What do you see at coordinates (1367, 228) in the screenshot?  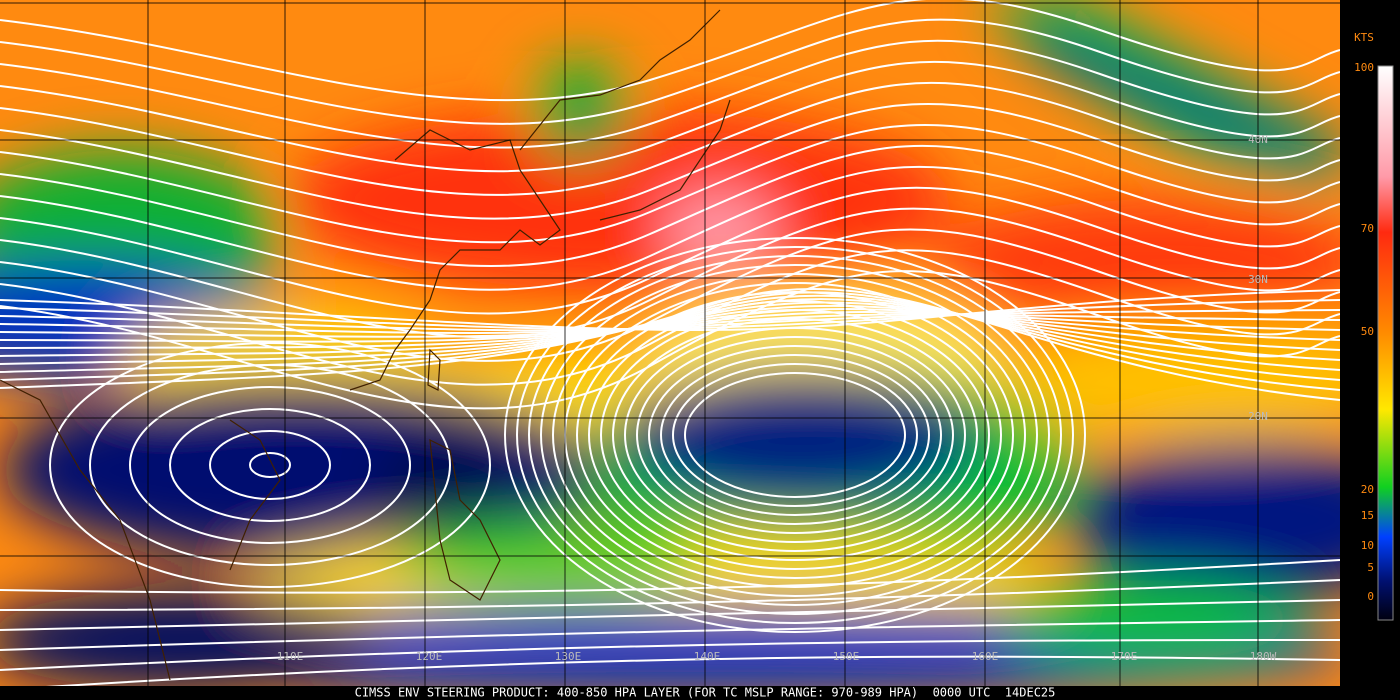 I see `colorbar-tick-label: 70` at bounding box center [1367, 228].